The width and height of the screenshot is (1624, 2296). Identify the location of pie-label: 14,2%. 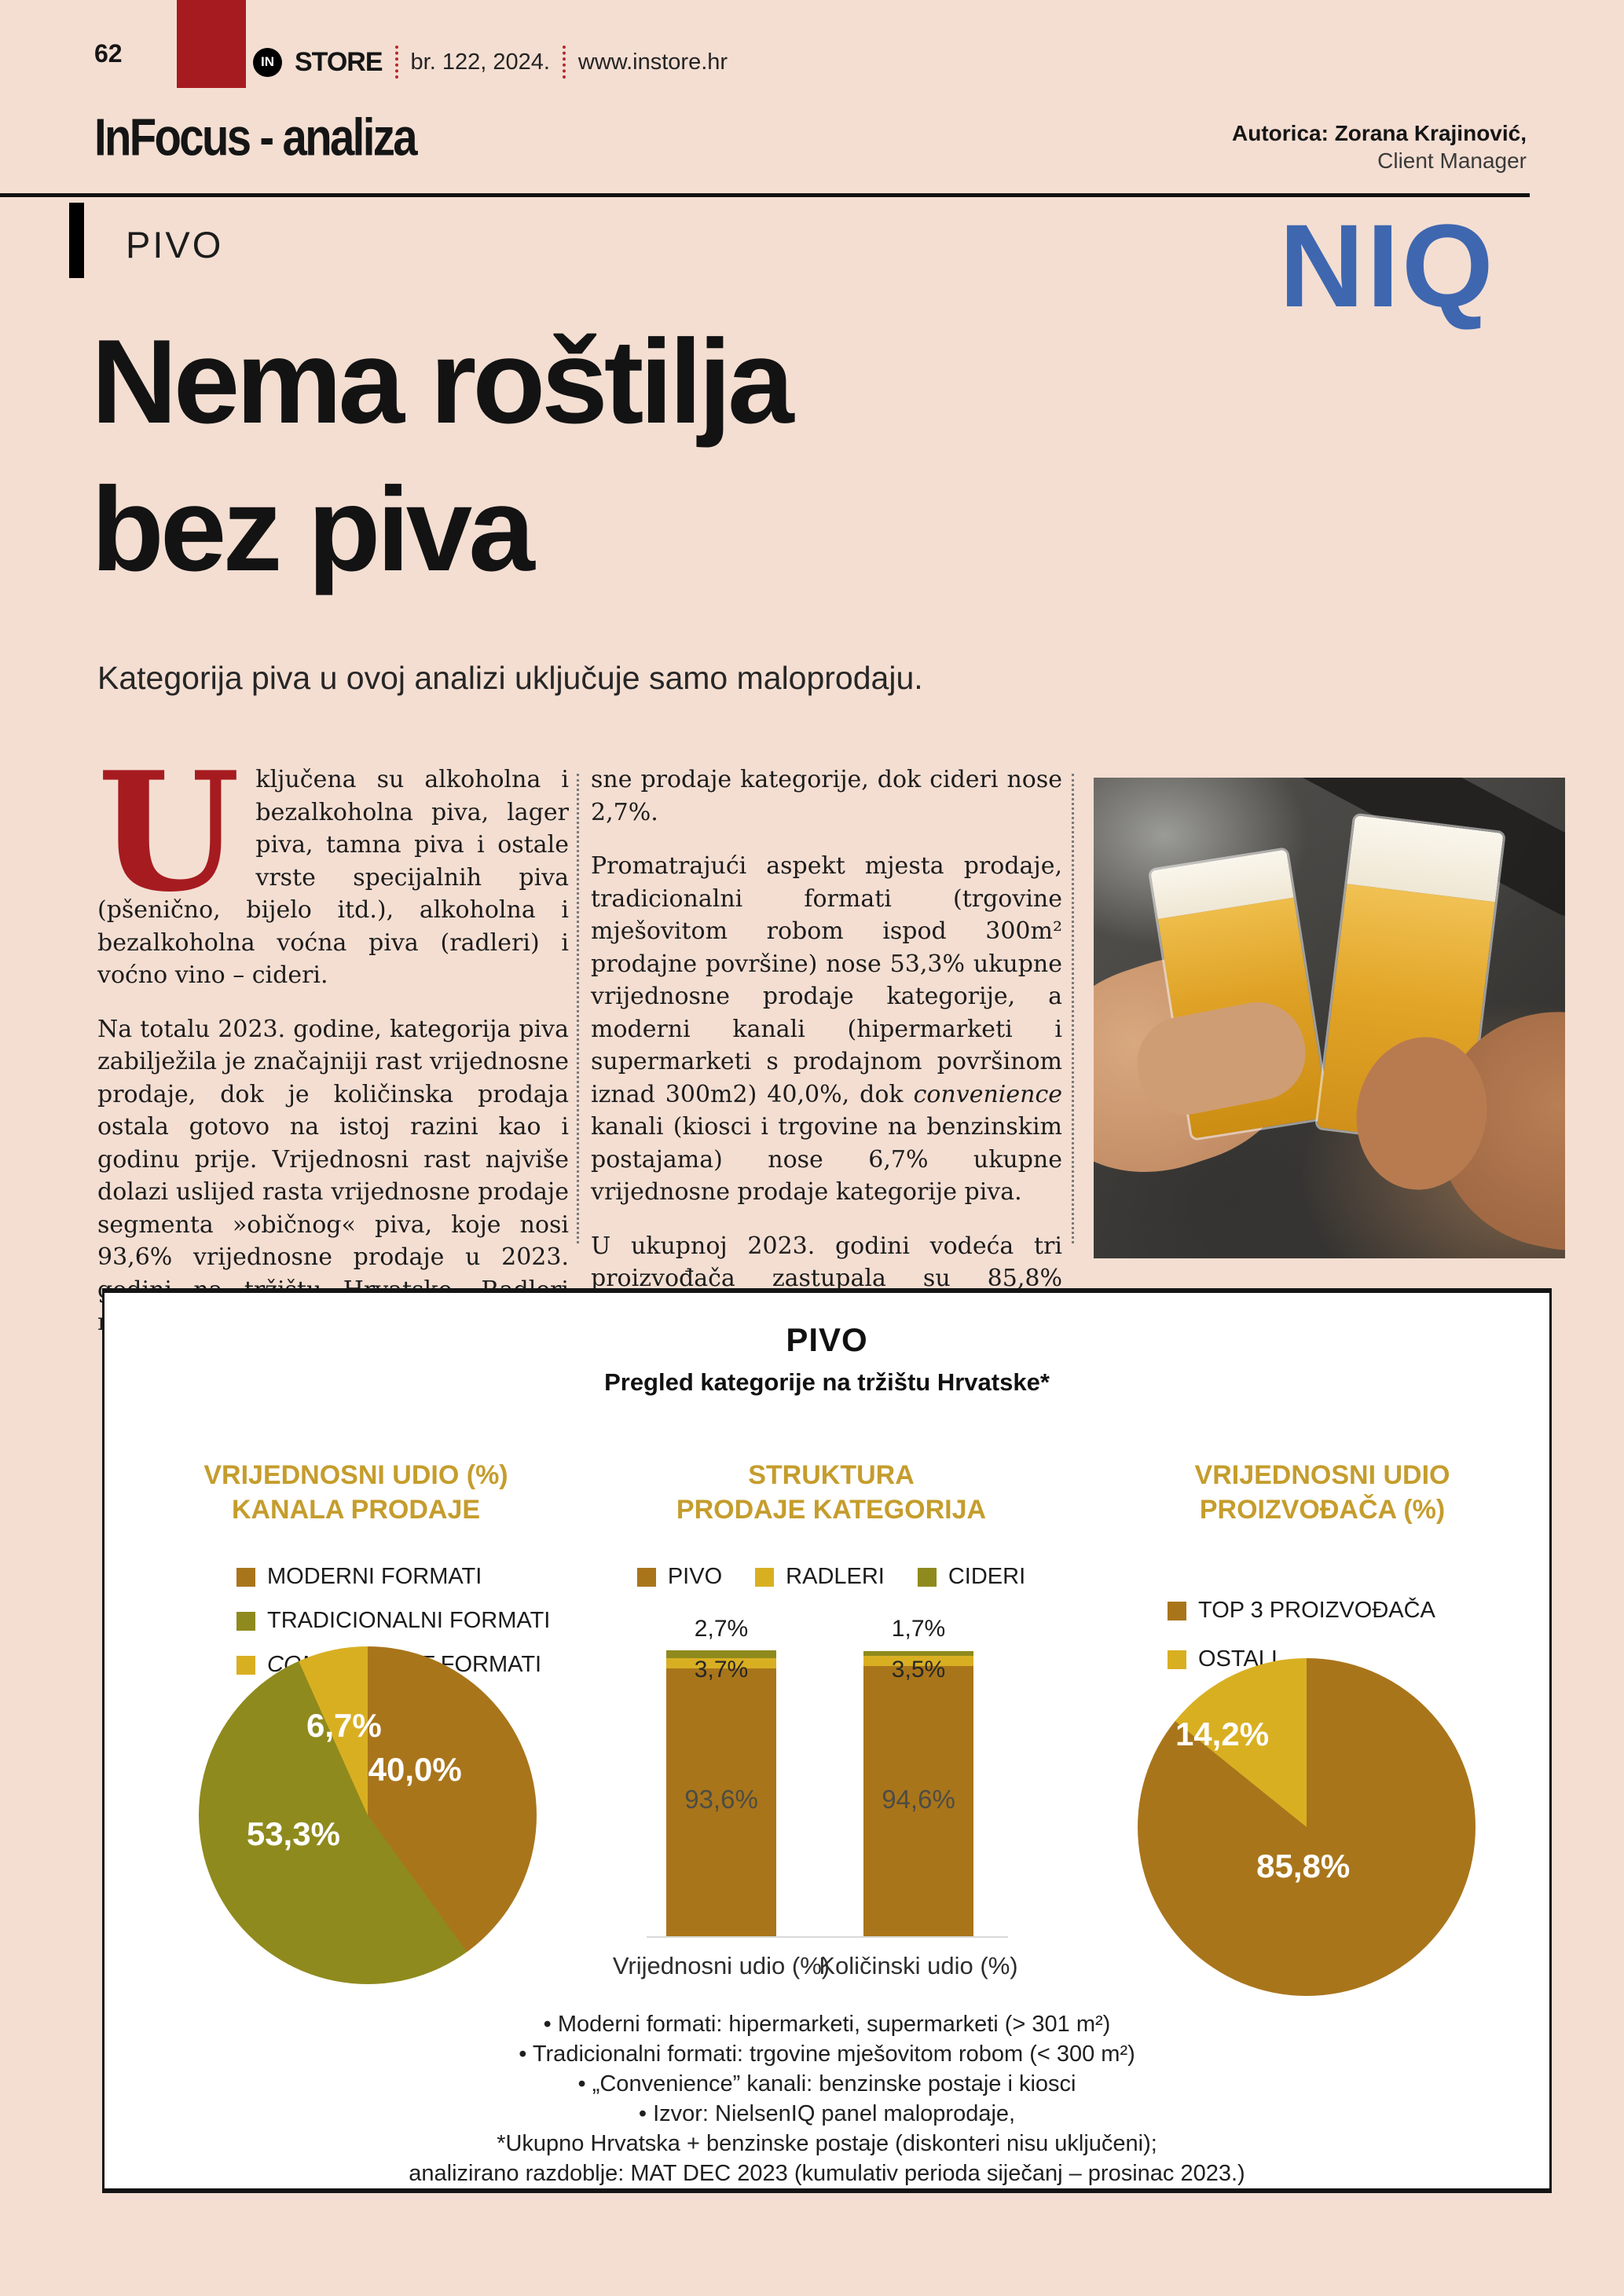
(1222, 1734).